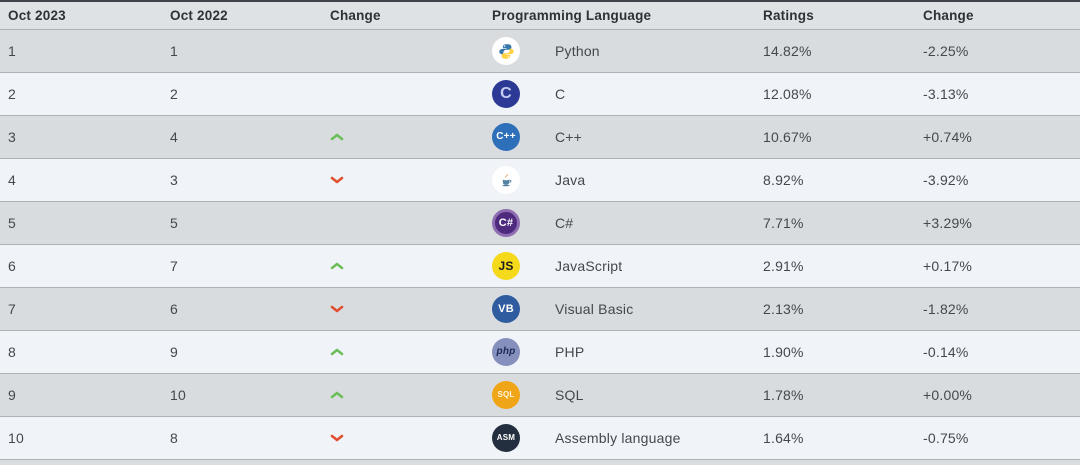  I want to click on table-row: 8 9 php PHP 1.90% -0.14%, so click(540, 351).